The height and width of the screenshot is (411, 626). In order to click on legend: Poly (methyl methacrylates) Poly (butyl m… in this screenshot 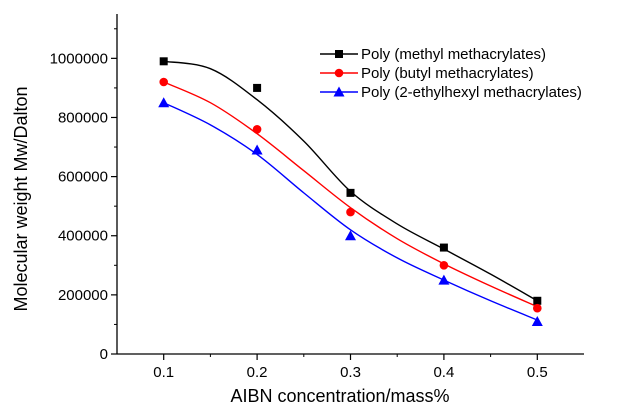, I will do `click(451, 73)`.